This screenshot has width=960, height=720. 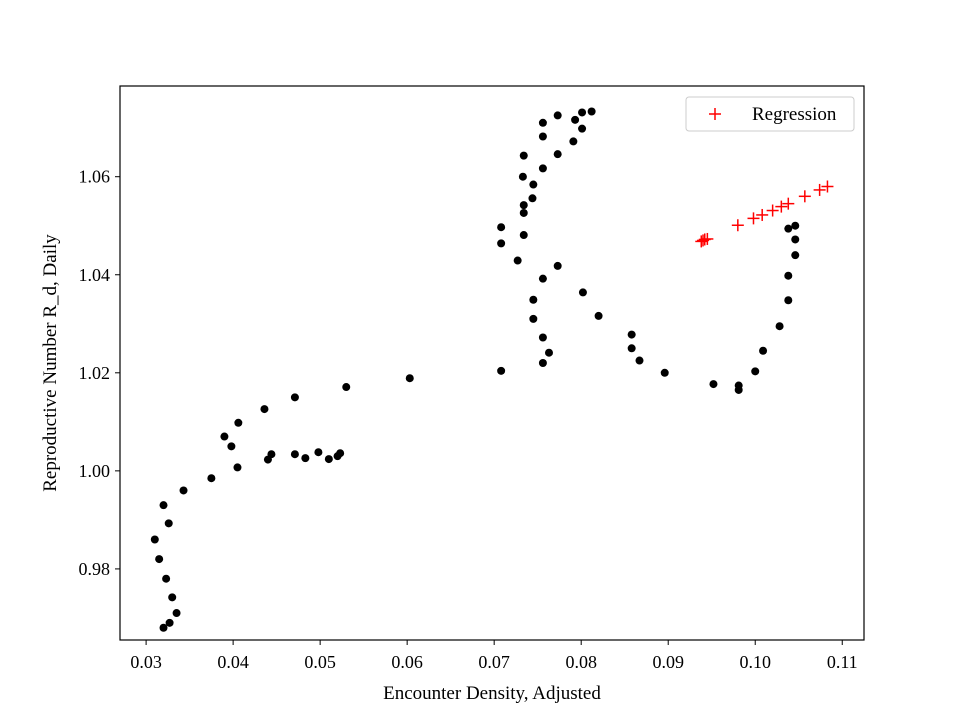 What do you see at coordinates (95, 569) in the screenshot?
I see `y-tick-label: 0.98` at bounding box center [95, 569].